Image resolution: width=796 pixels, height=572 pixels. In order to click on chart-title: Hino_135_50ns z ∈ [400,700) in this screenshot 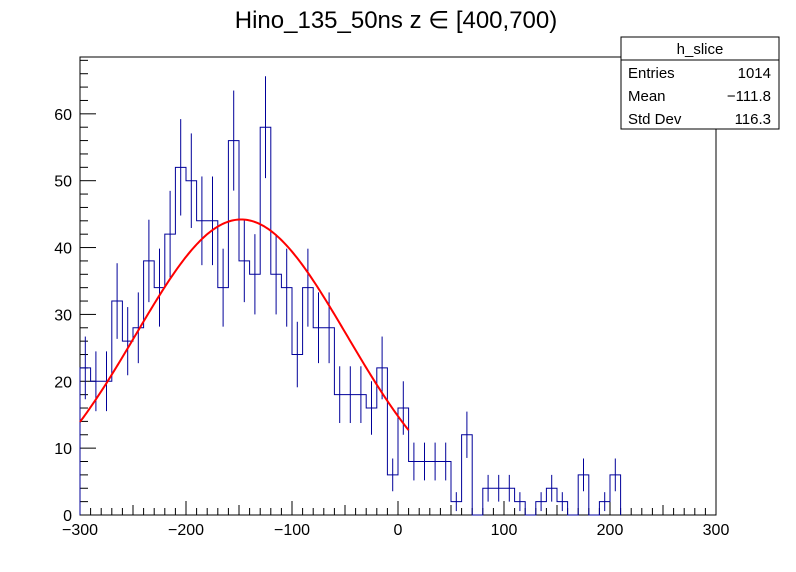, I will do `click(396, 20)`.